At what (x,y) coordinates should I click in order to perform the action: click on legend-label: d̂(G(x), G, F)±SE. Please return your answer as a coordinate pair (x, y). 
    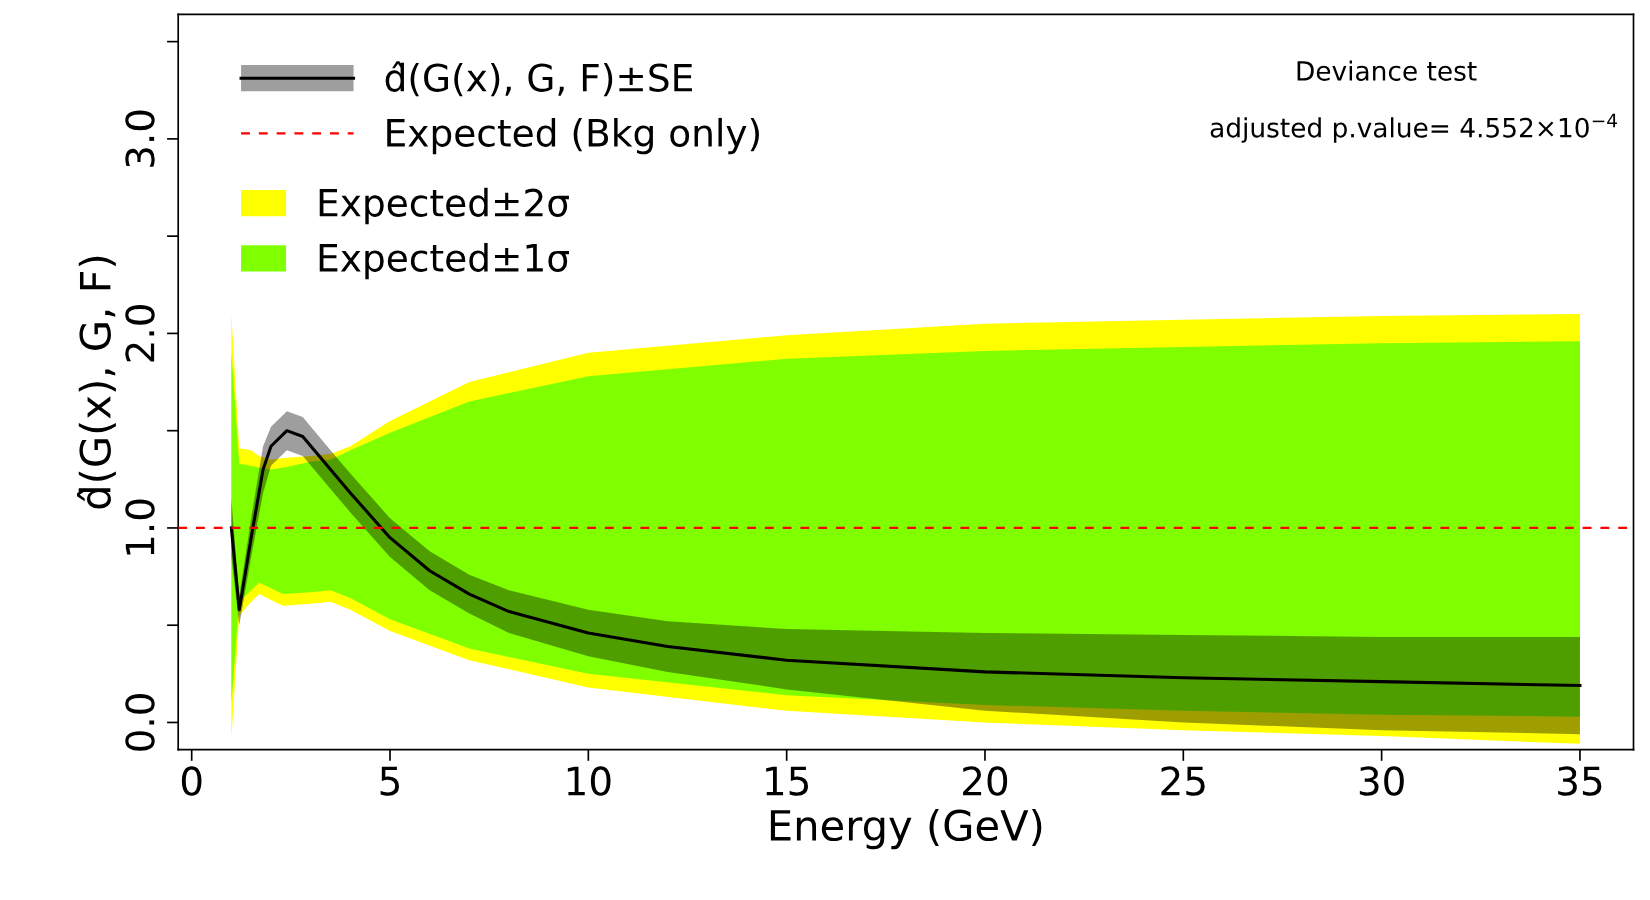
    Looking at the image, I should click on (538, 79).